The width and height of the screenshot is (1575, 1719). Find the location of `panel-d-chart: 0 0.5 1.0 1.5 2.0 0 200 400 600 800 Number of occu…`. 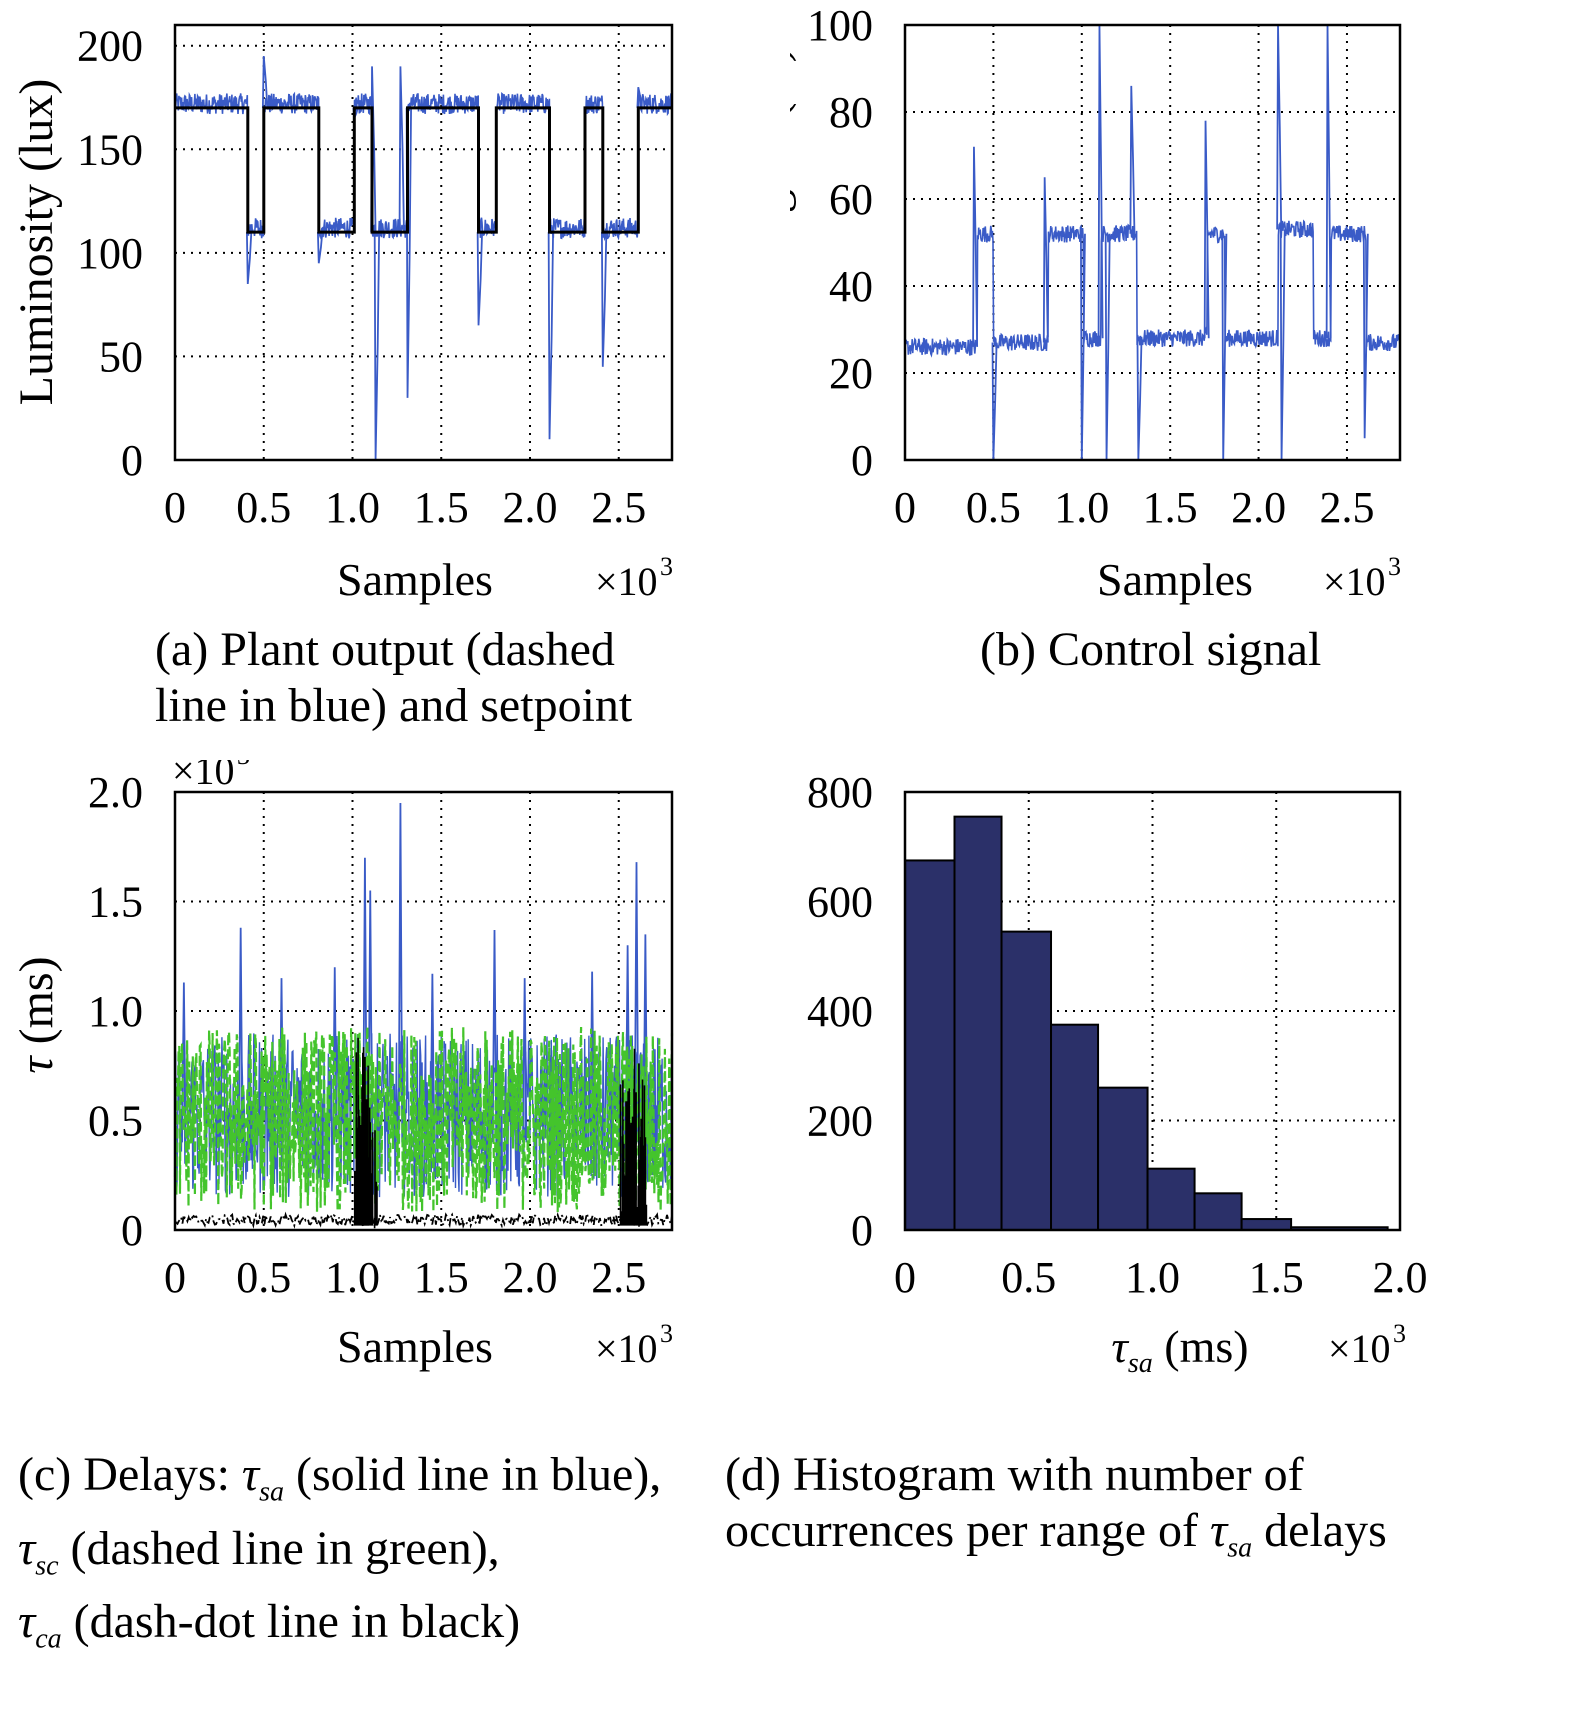

panel-d-chart: 0 0.5 1.0 1.5 2.0 0 200 400 600 800 Number of occu… is located at coordinates (1109, 1073).